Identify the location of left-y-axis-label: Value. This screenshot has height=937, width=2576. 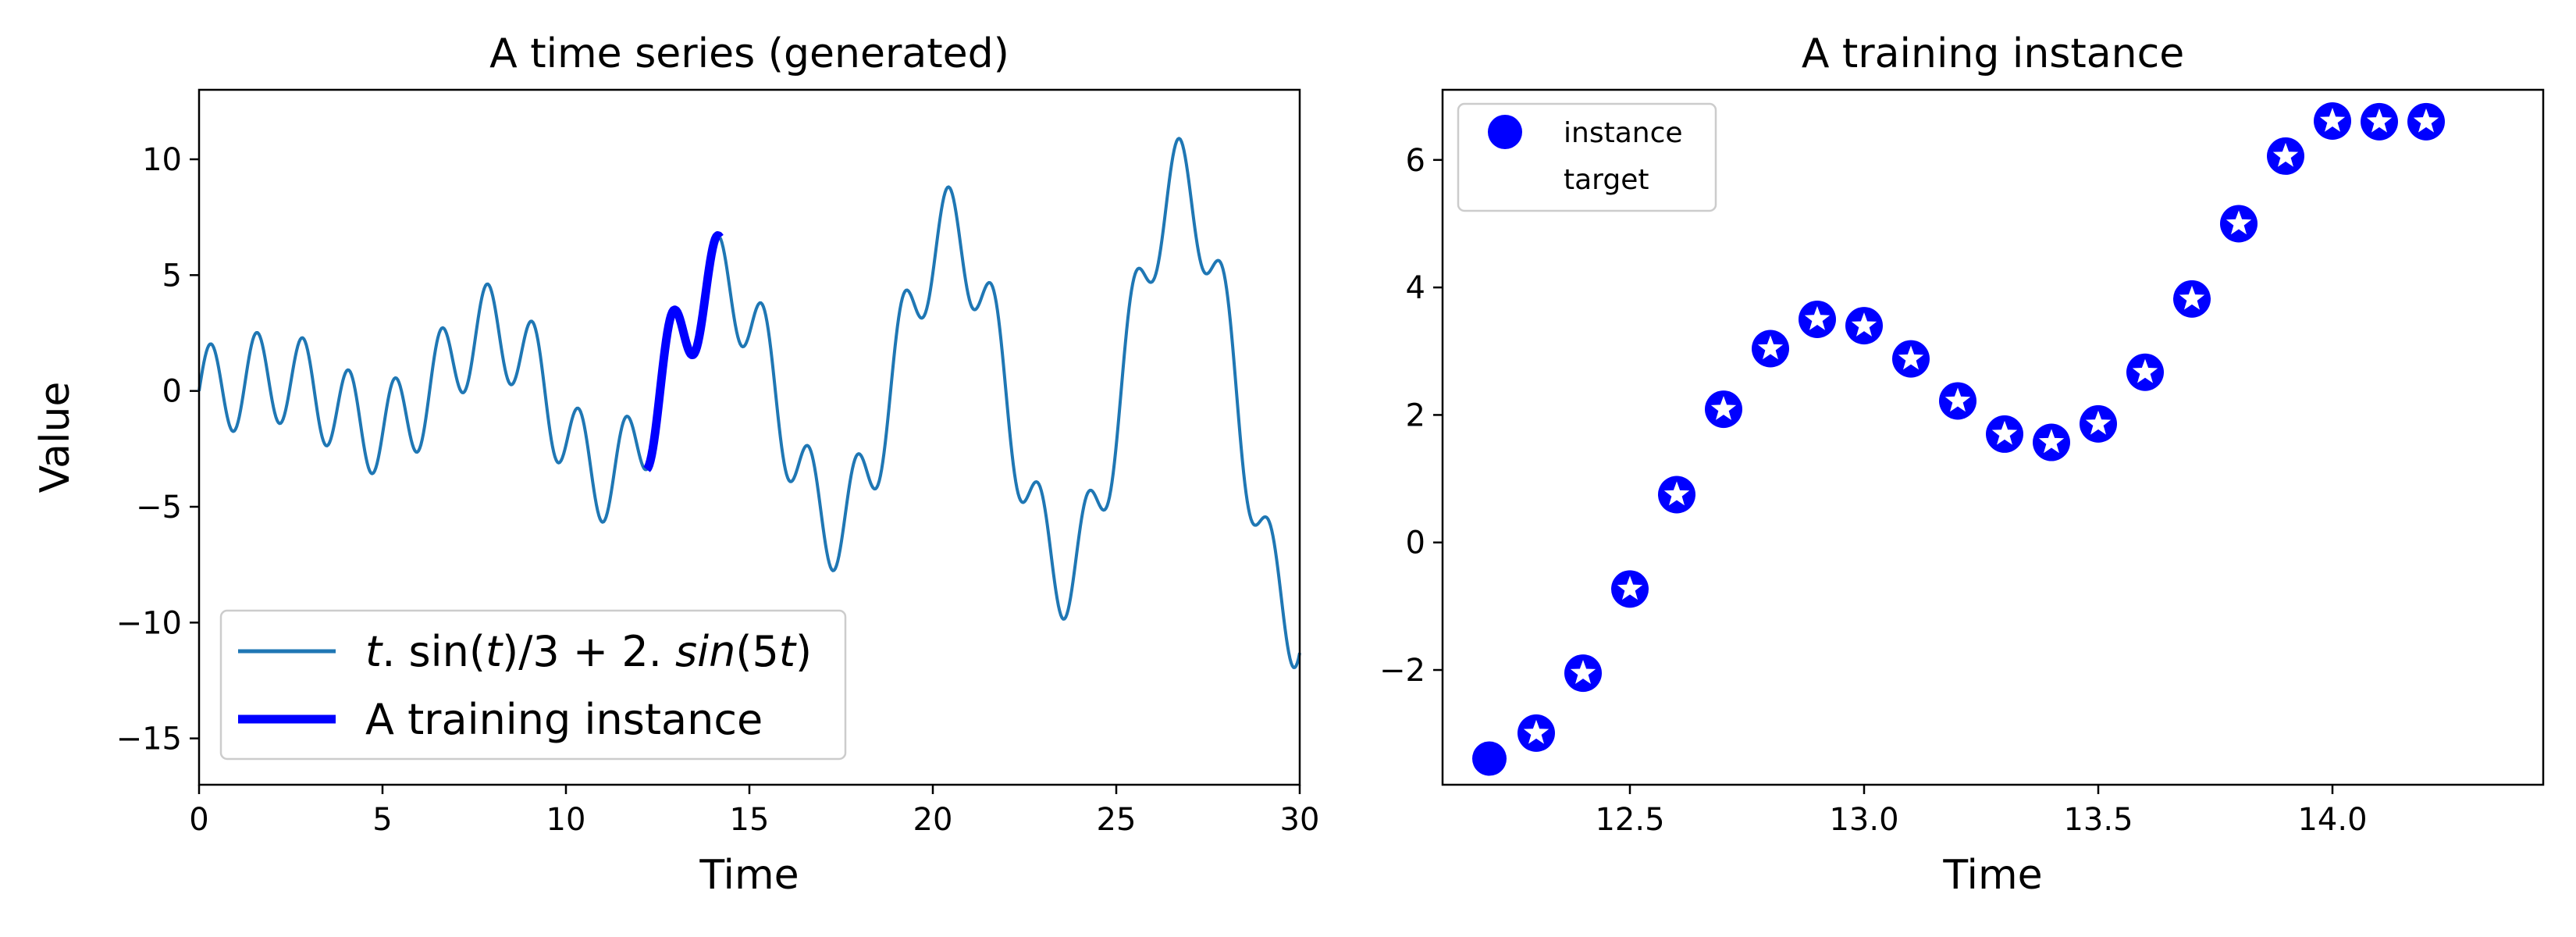
(56, 437).